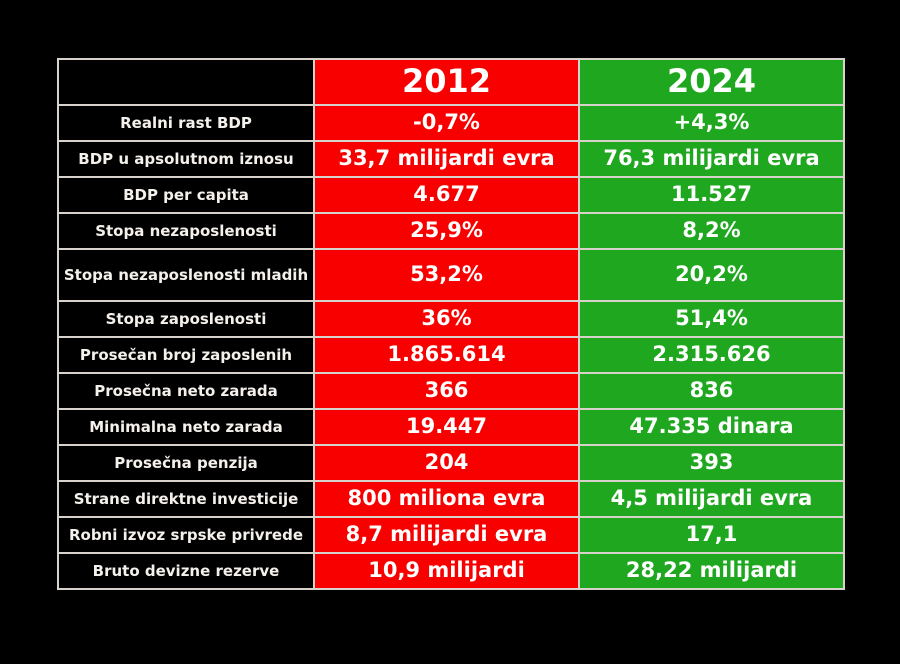 The height and width of the screenshot is (664, 900). I want to click on value-2012: 1.865.614, so click(446, 355).